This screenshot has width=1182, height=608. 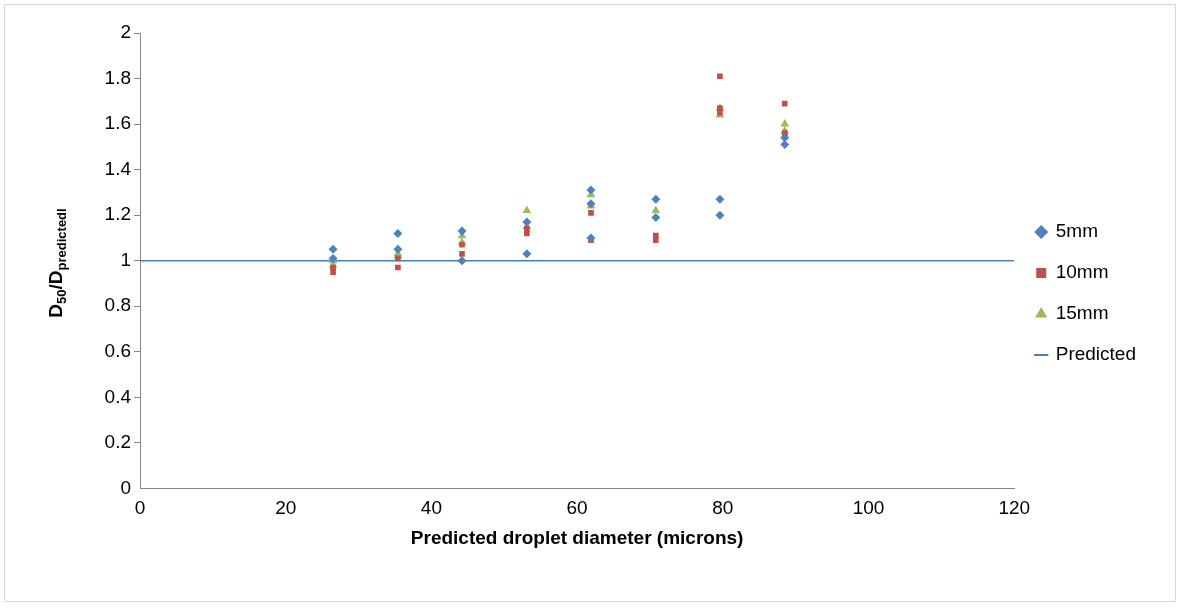 I want to click on y-tick-label: 0, so click(x=125, y=487).